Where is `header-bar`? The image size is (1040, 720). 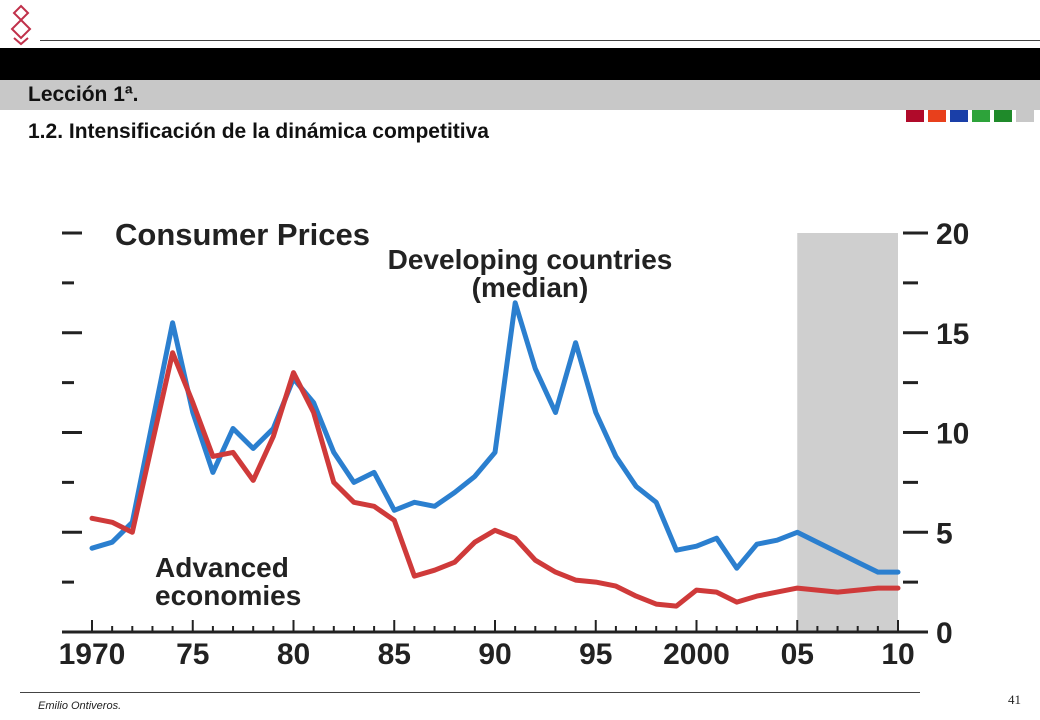
header-bar is located at coordinates (520, 85).